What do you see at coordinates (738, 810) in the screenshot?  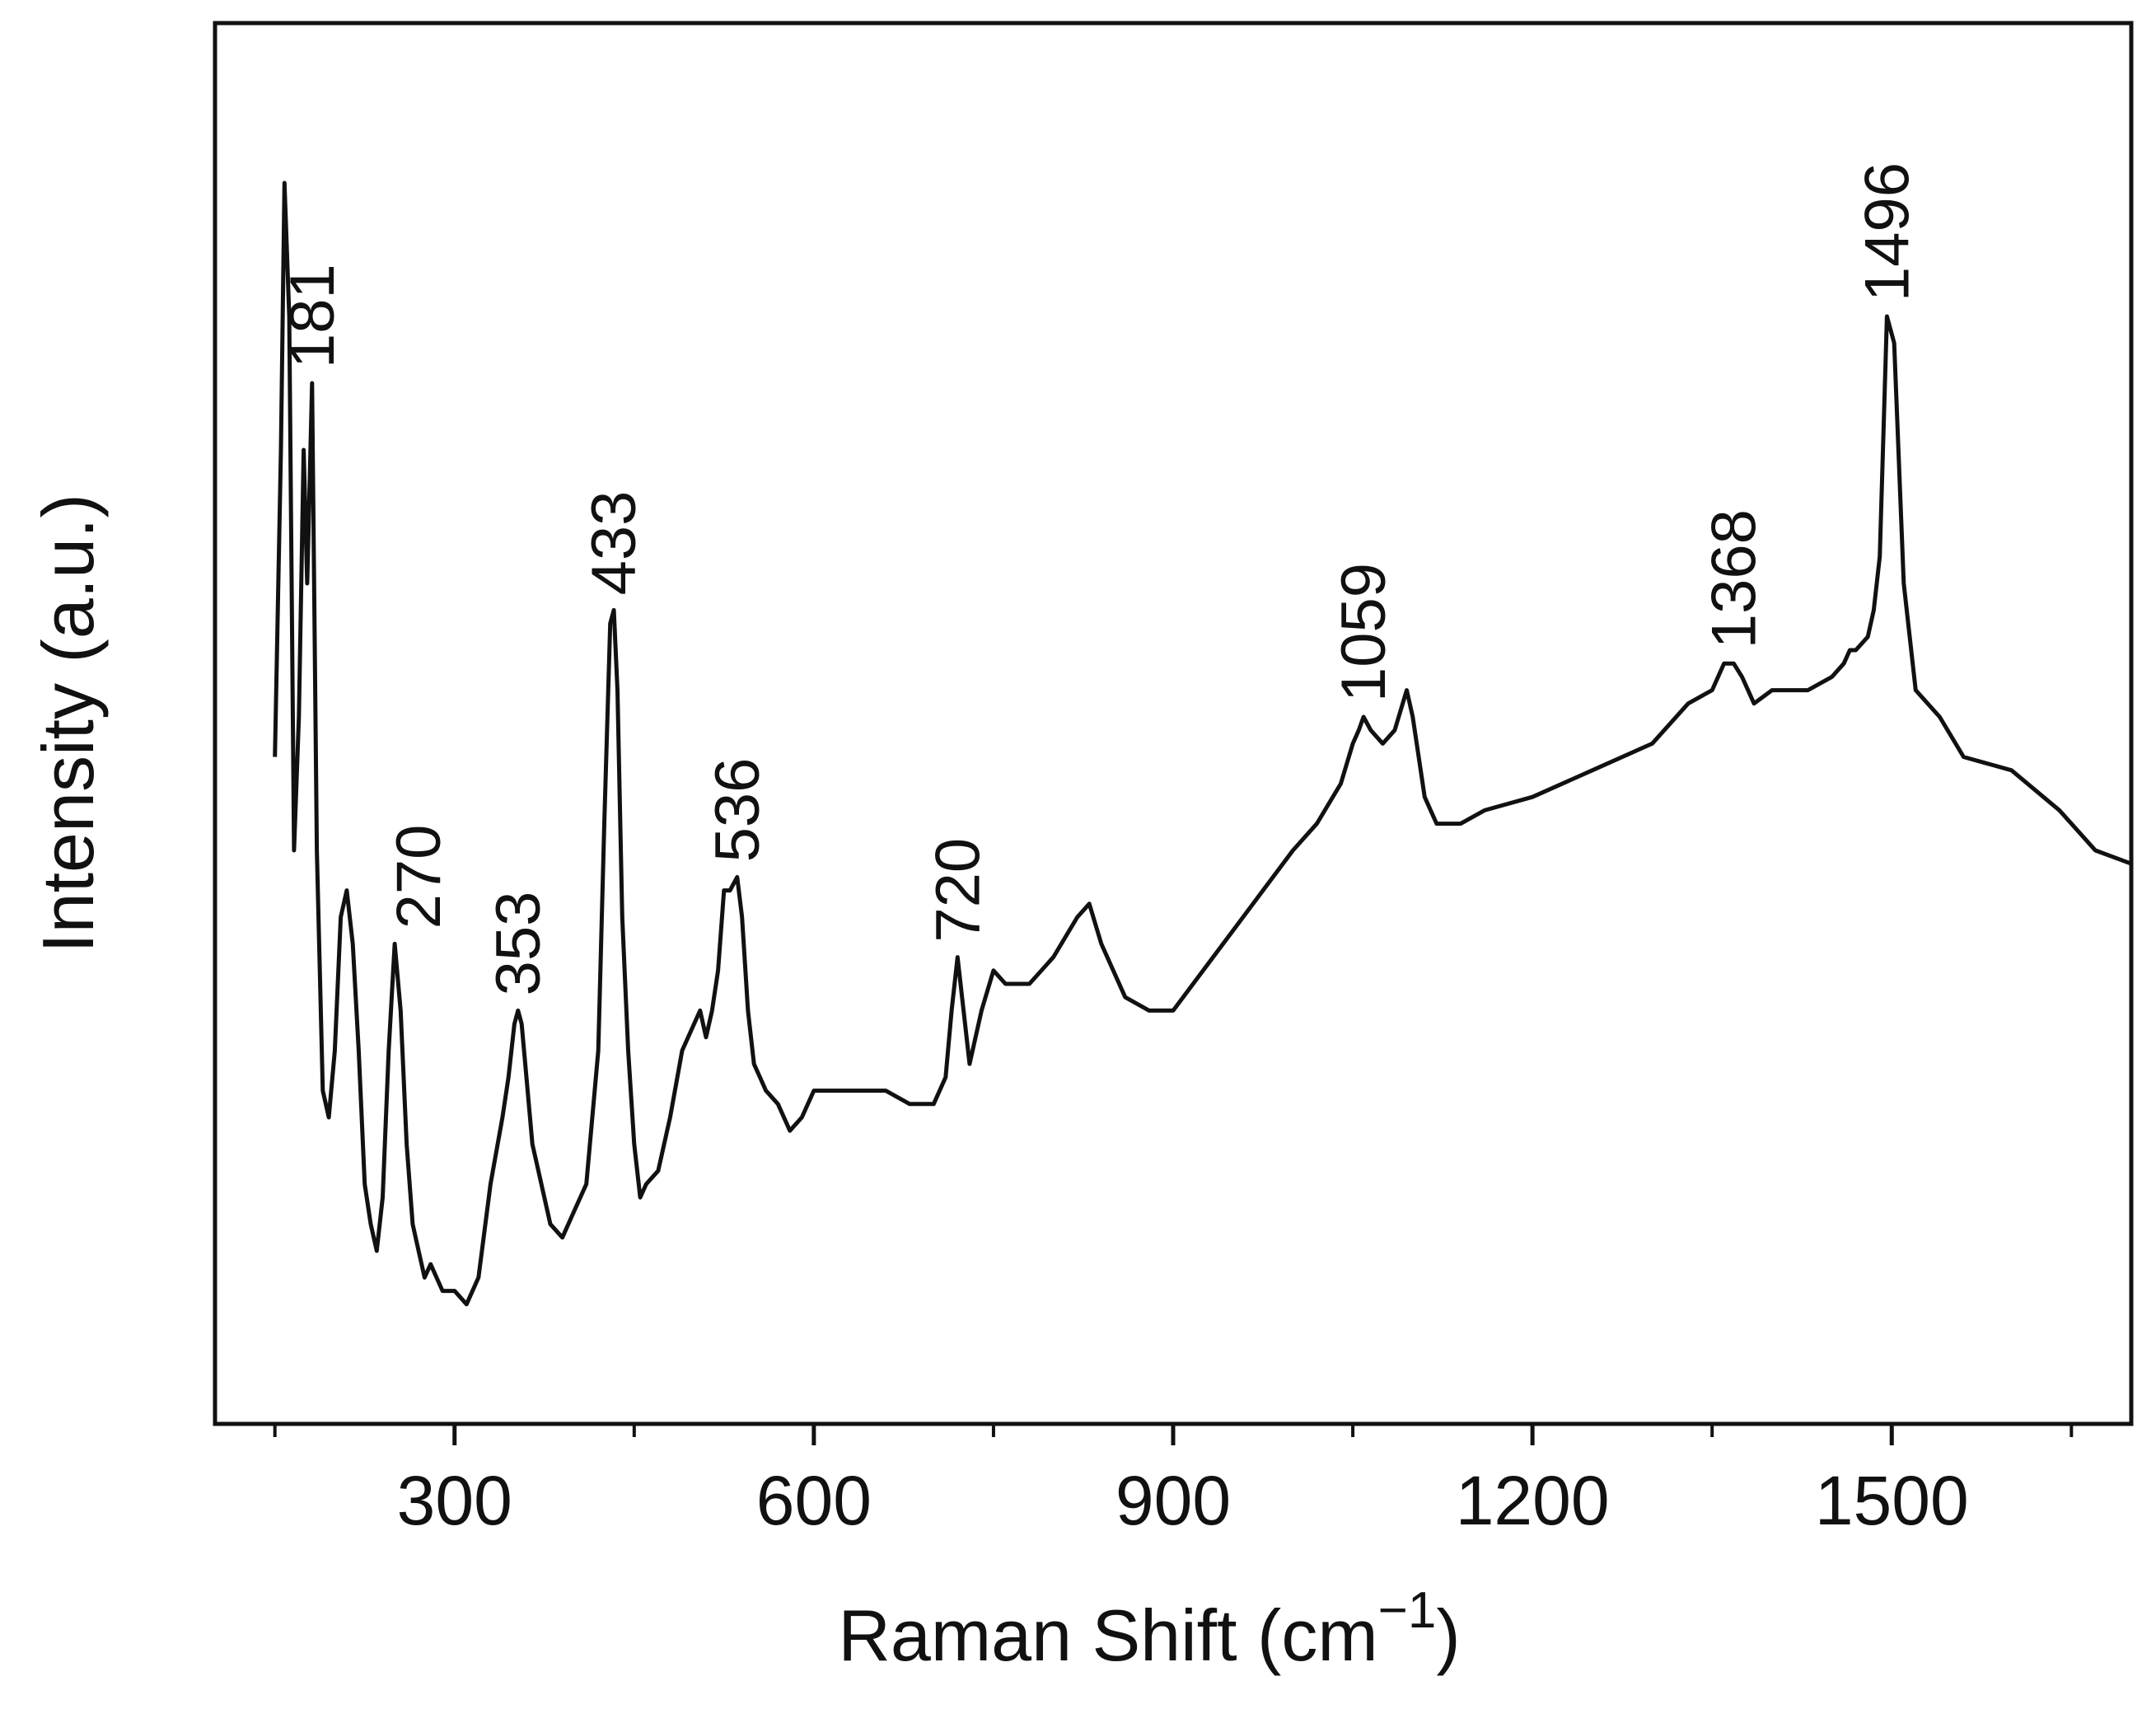 I see `peak-label: 536` at bounding box center [738, 810].